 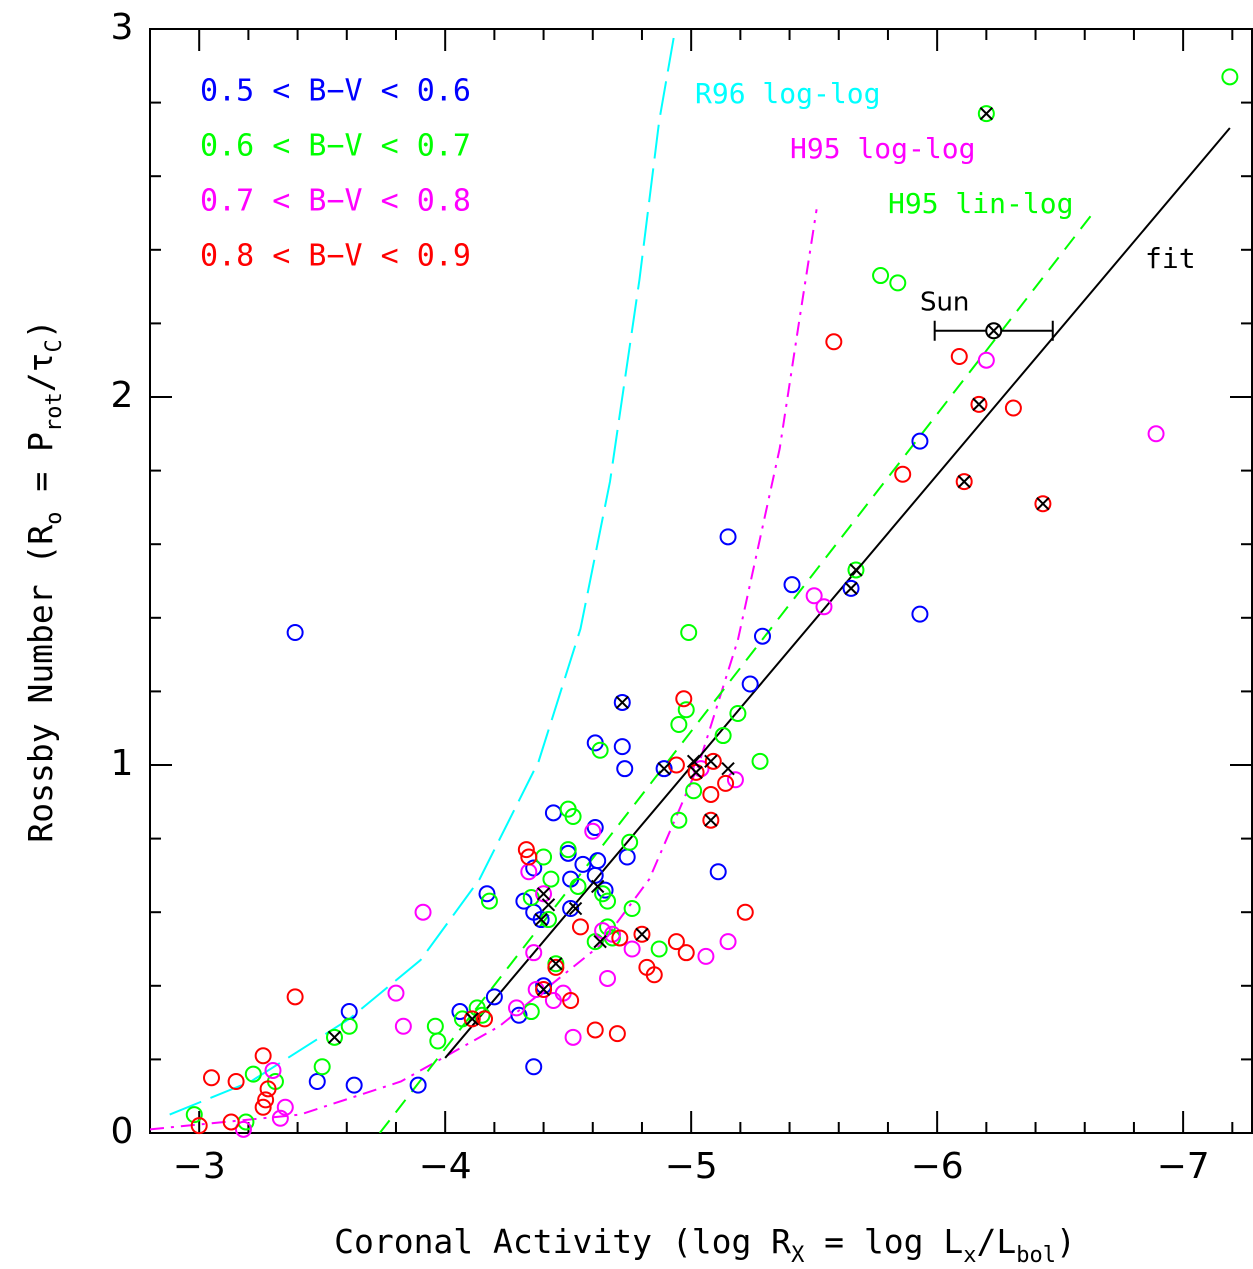 I want to click on y-axis-label-sub: o, so click(x=54, y=517).